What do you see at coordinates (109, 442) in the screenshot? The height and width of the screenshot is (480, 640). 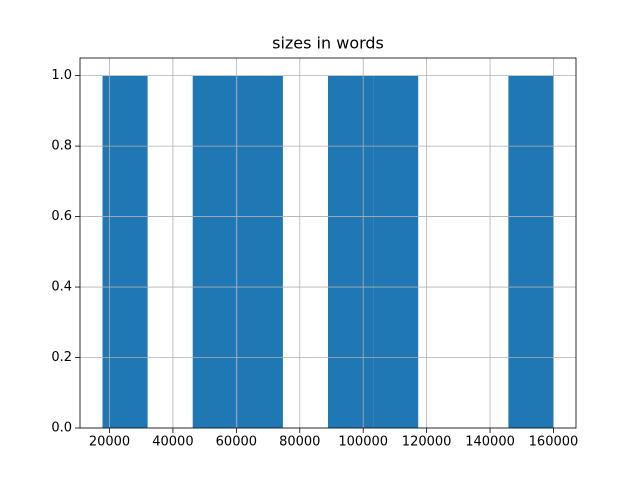 I see `x-tick-label: 20000` at bounding box center [109, 442].